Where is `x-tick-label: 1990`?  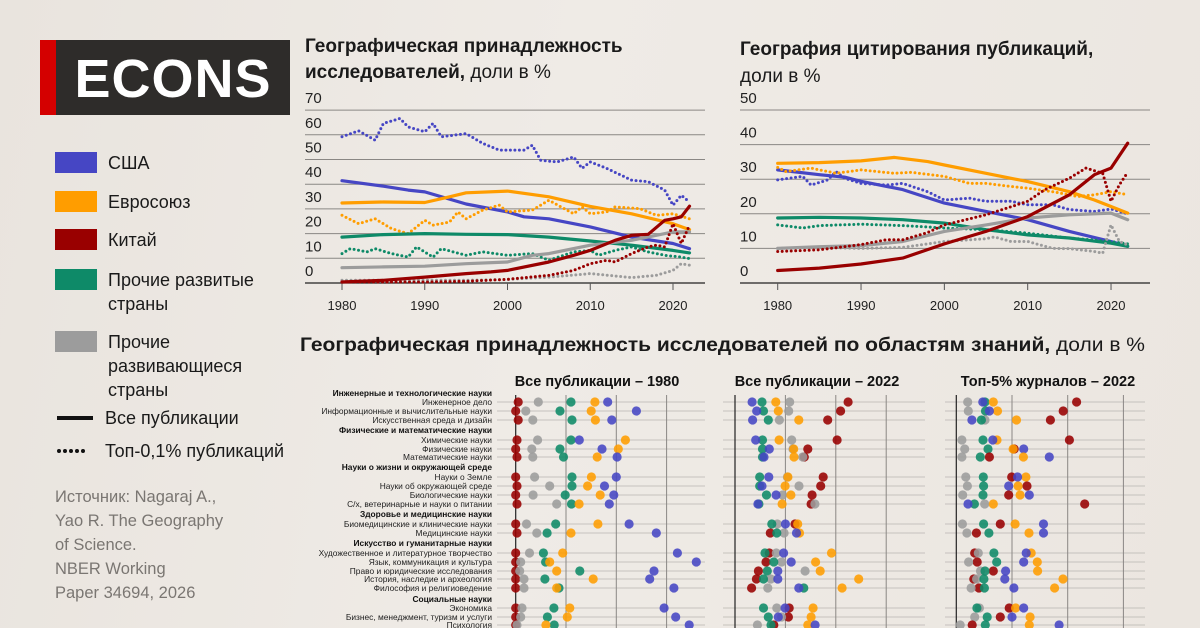
x-tick-label: 1990 is located at coordinates (424, 305).